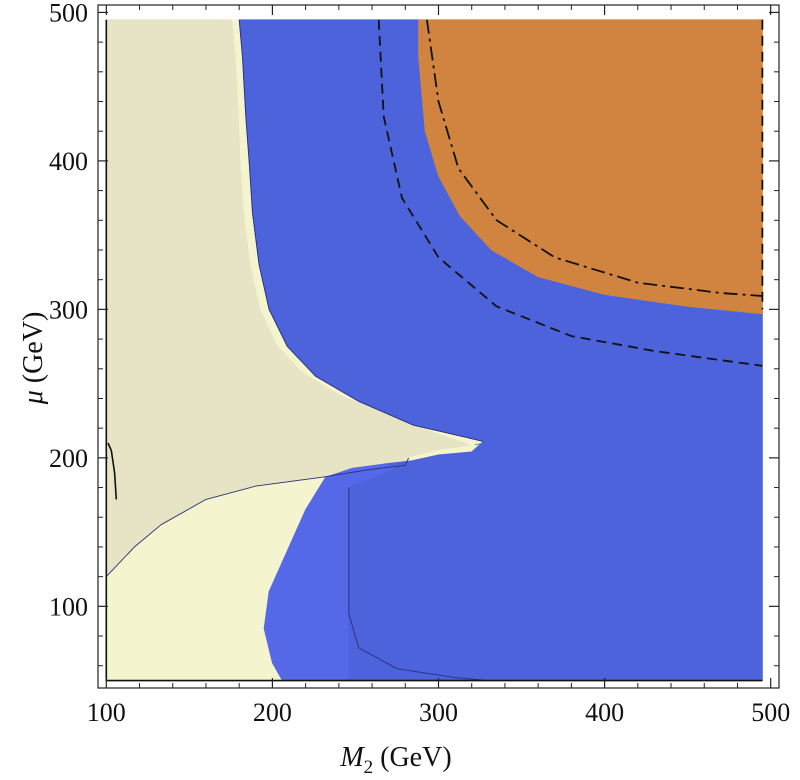 This screenshot has height=780, width=800. What do you see at coordinates (68, 309) in the screenshot?
I see `y-tick-label-300: 300` at bounding box center [68, 309].